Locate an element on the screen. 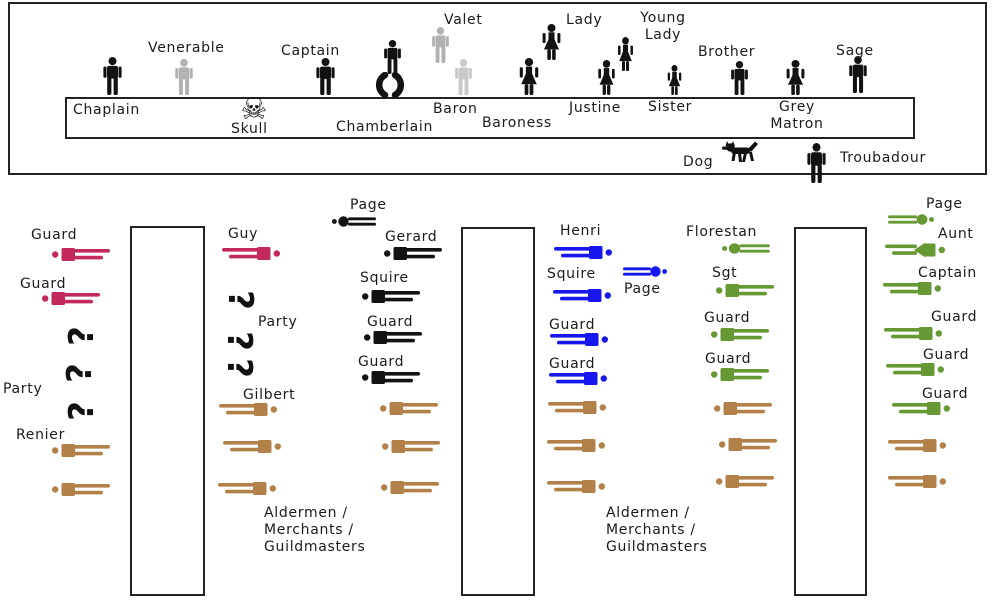 The height and width of the screenshot is (600, 1000). diner-d3-figure is located at coordinates (575, 486).